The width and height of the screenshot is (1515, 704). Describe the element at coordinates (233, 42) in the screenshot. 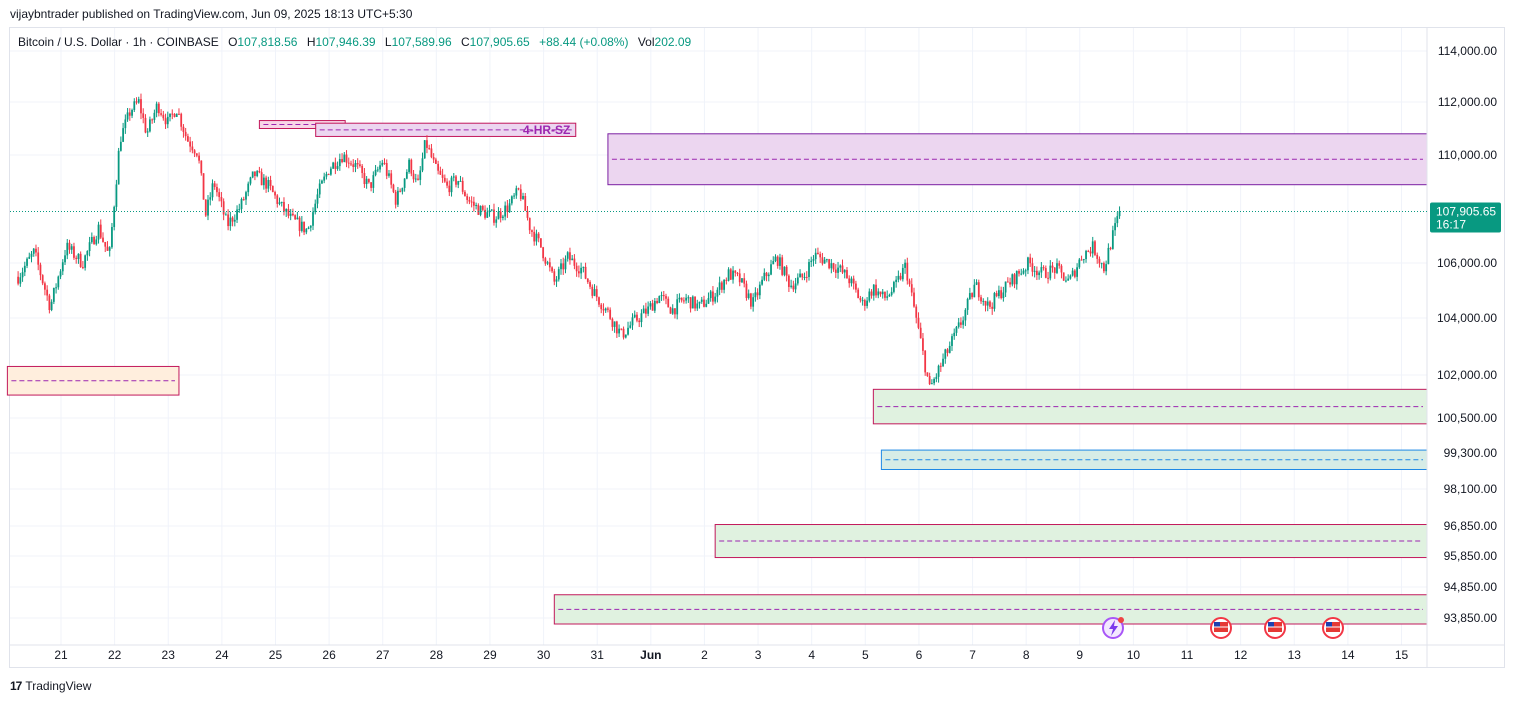

I see `legend-open-label: O` at that location.